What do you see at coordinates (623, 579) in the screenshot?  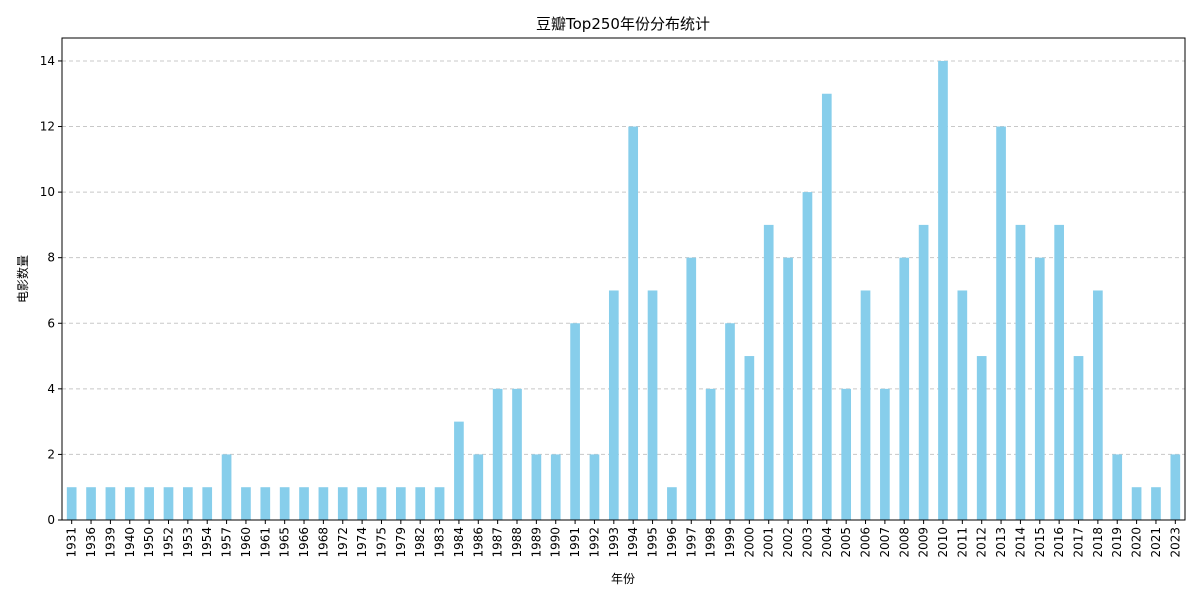 I see `x-axis-label: 年份` at bounding box center [623, 579].